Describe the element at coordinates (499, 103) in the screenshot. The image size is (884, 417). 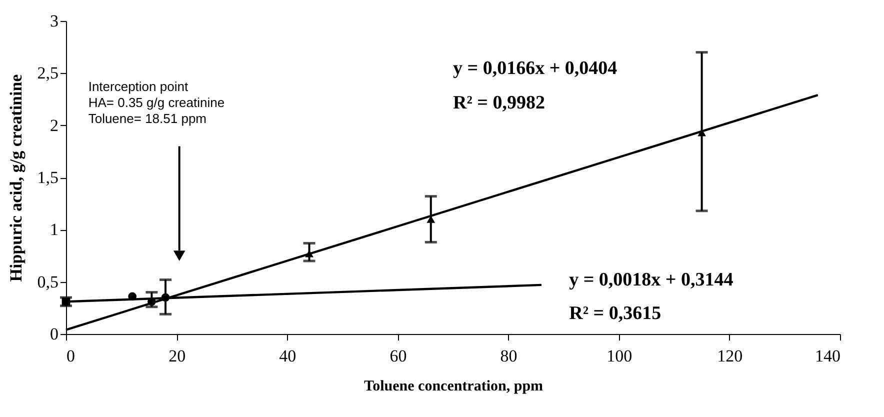
I see `annotation: R² = 0,9982` at that location.